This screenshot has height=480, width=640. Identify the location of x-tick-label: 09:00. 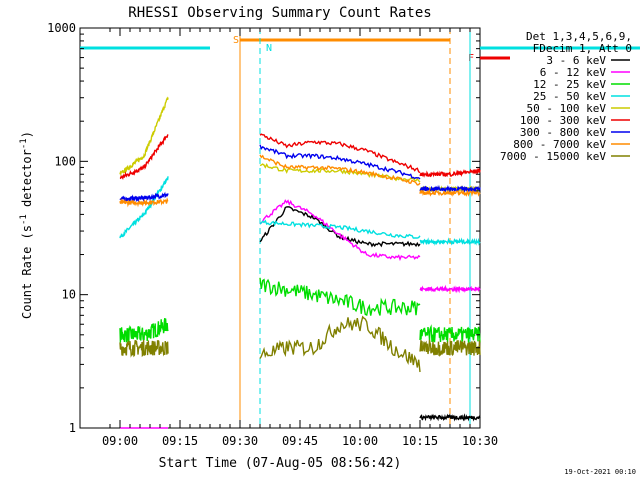
(120, 441).